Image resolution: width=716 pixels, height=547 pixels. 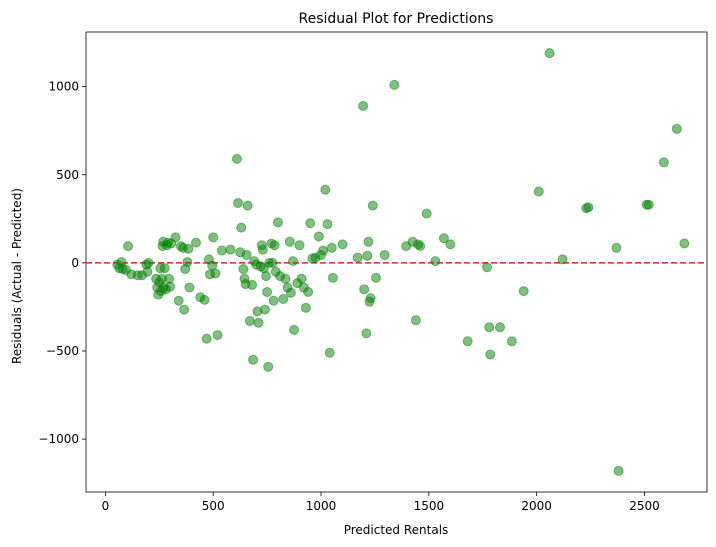 I want to click on y-tick-label: 0, so click(x=75, y=263).